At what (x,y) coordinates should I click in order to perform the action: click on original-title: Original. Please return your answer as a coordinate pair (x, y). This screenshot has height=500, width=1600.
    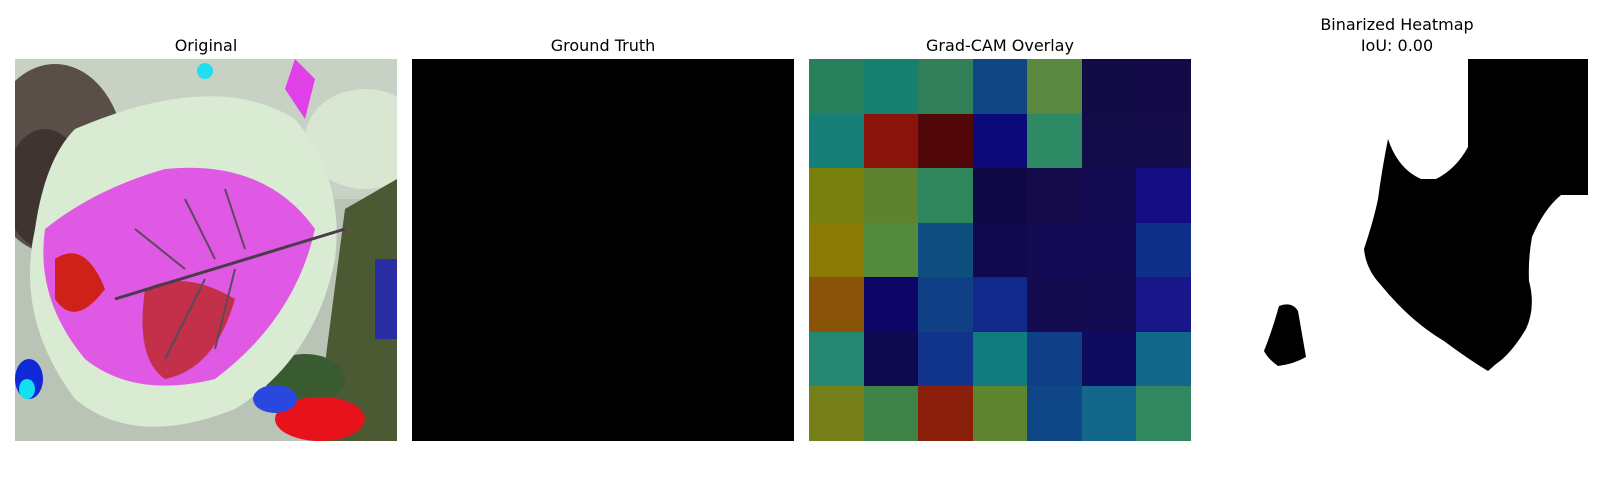
    Looking at the image, I should click on (206, 45).